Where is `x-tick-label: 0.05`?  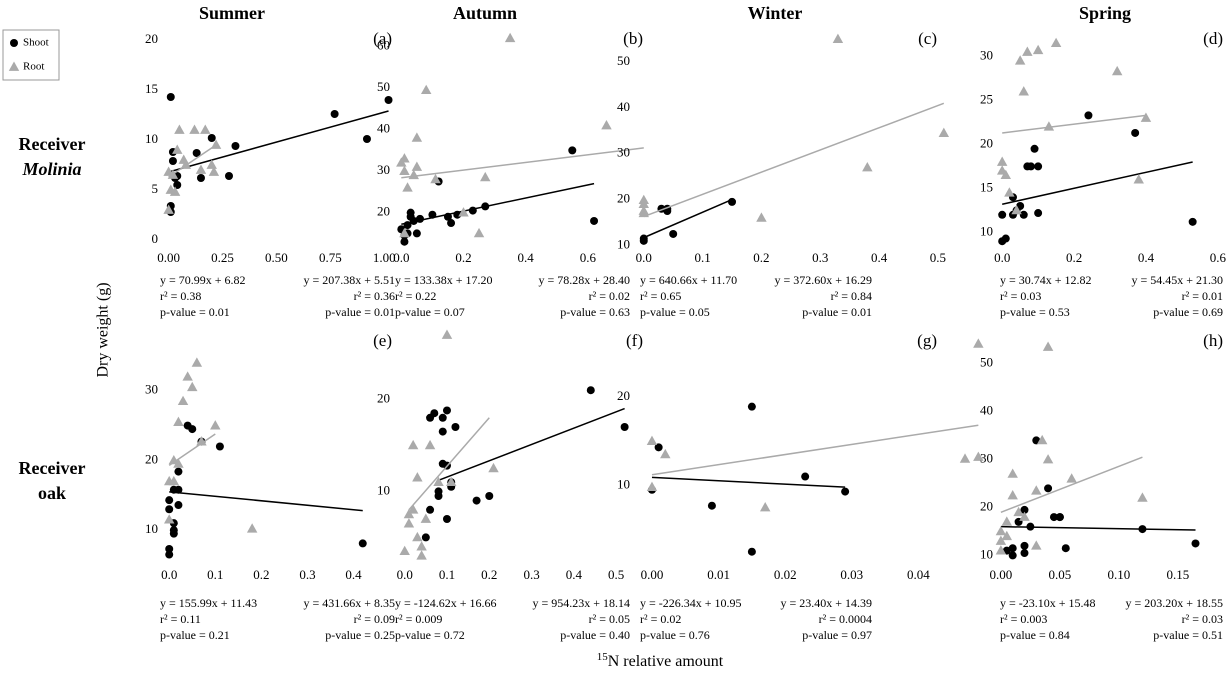
x-tick-label: 0.05 is located at coordinates (1059, 574).